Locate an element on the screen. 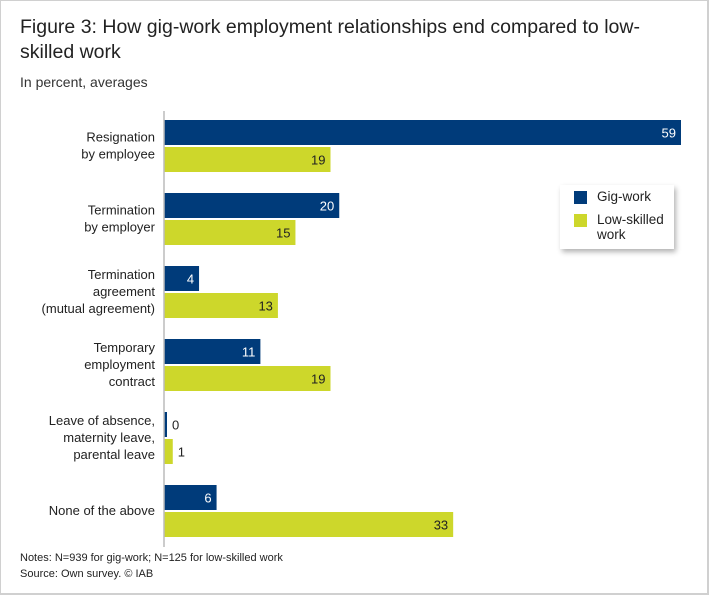  data-label: 6 is located at coordinates (207, 498).